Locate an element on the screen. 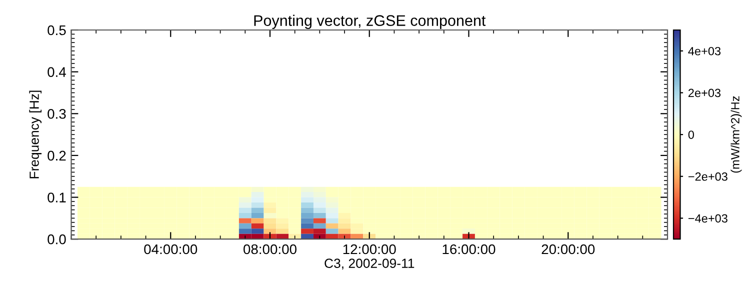 This screenshot has width=750, height=300. color-bar-title: (mW/km^2)/Hz is located at coordinates (736, 134).